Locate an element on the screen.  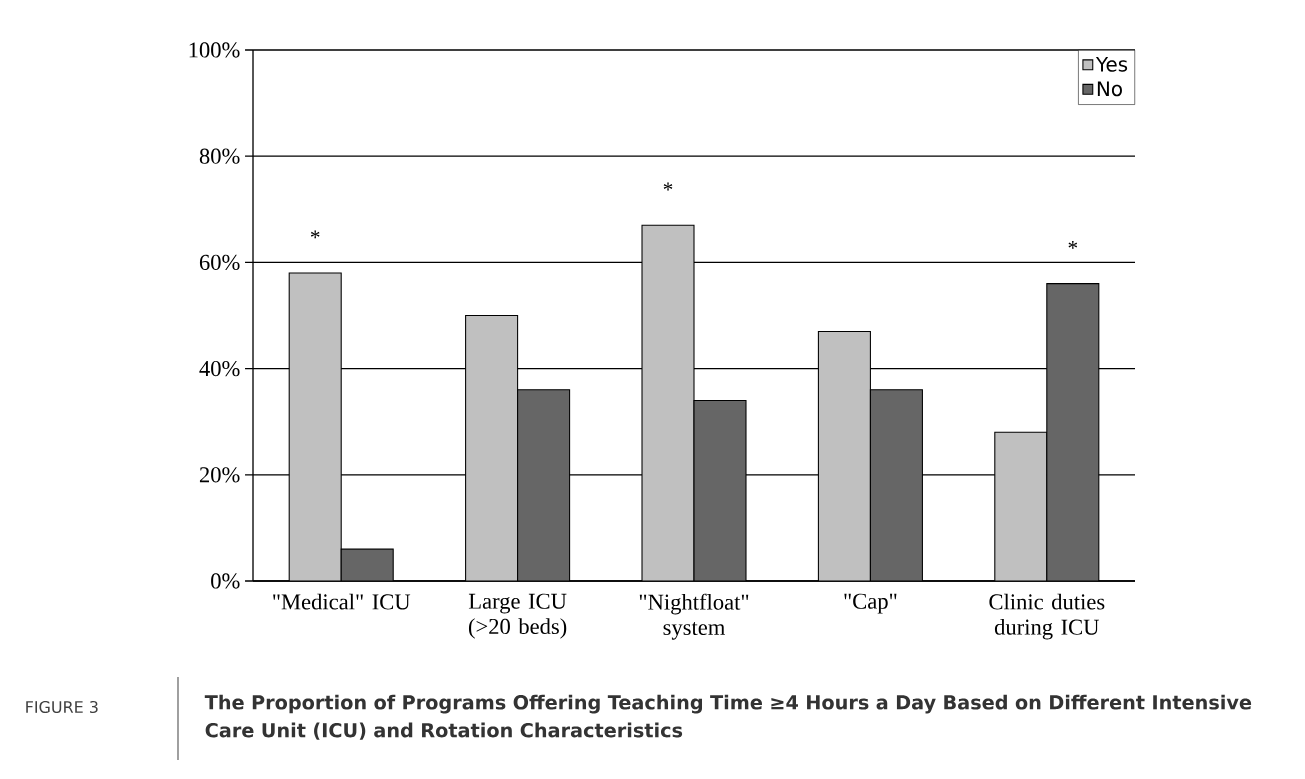
x-tick-label: "Cap" is located at coordinates (870, 603).